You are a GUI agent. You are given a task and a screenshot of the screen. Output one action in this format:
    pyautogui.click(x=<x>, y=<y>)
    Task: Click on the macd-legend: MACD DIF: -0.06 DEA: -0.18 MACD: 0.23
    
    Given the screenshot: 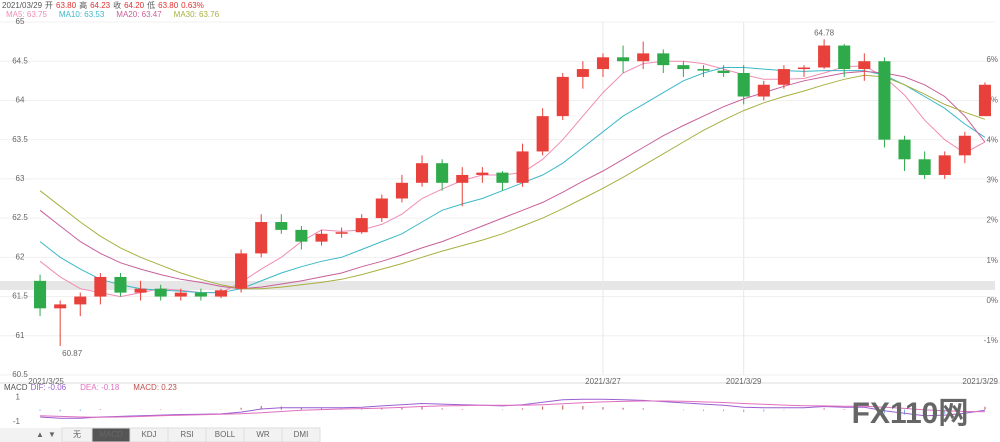 What is the action you would take?
    pyautogui.click(x=90, y=387)
    